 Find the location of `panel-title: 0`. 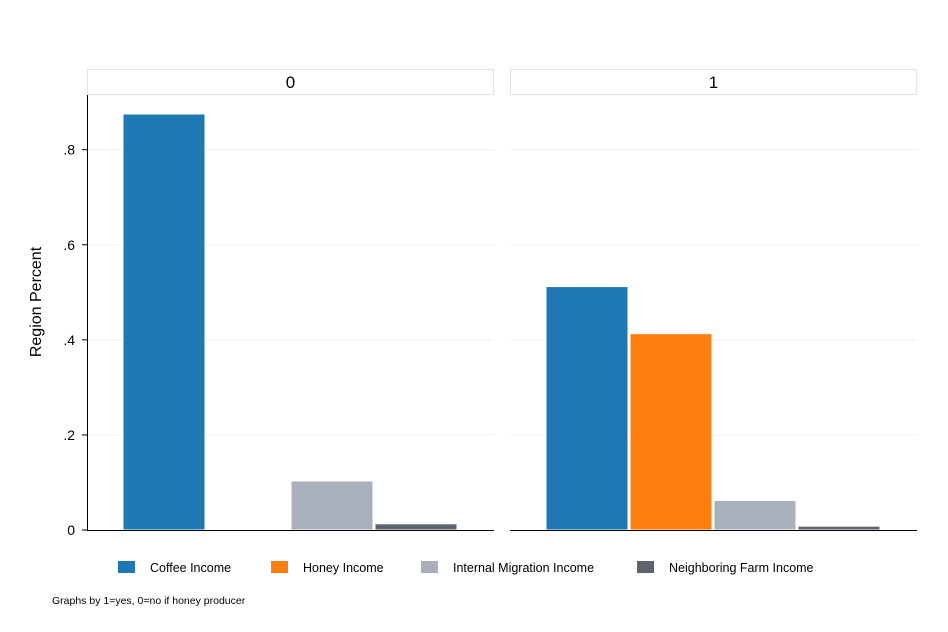

panel-title: 0 is located at coordinates (290, 82).